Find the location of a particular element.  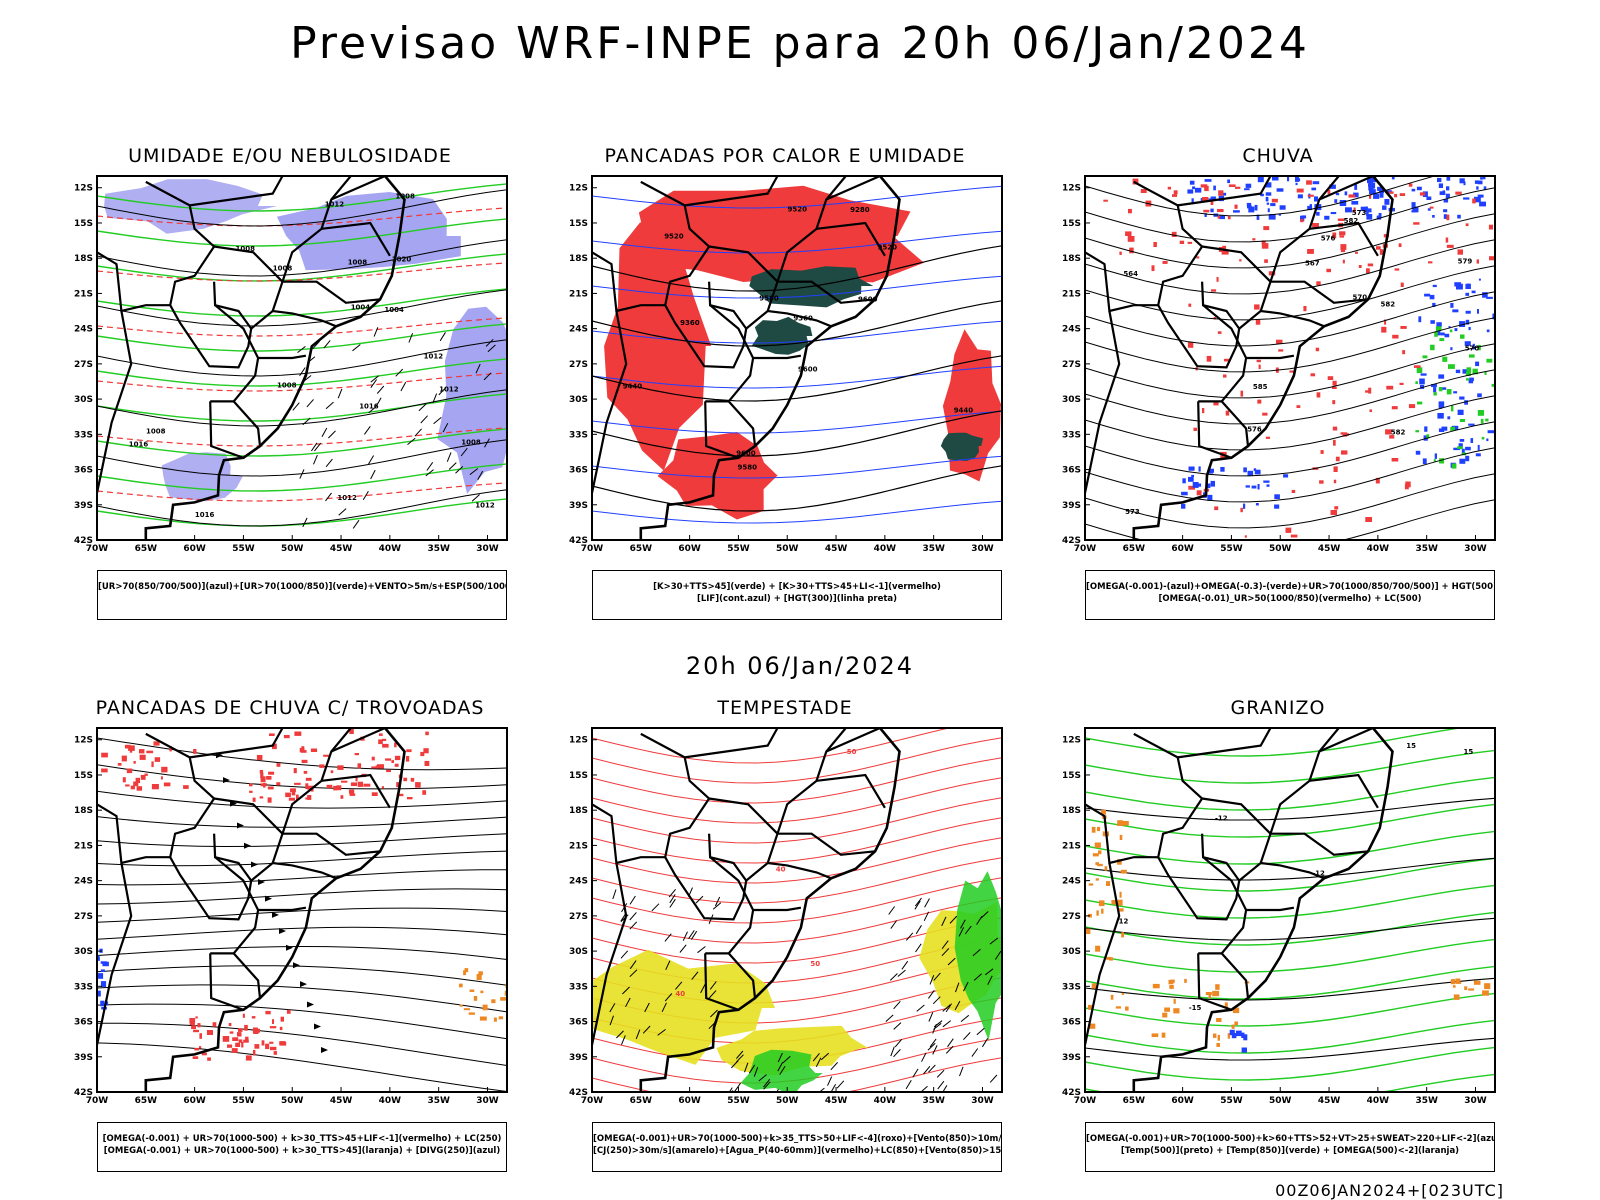

humidity-contour is located at coordinates (302, 442).